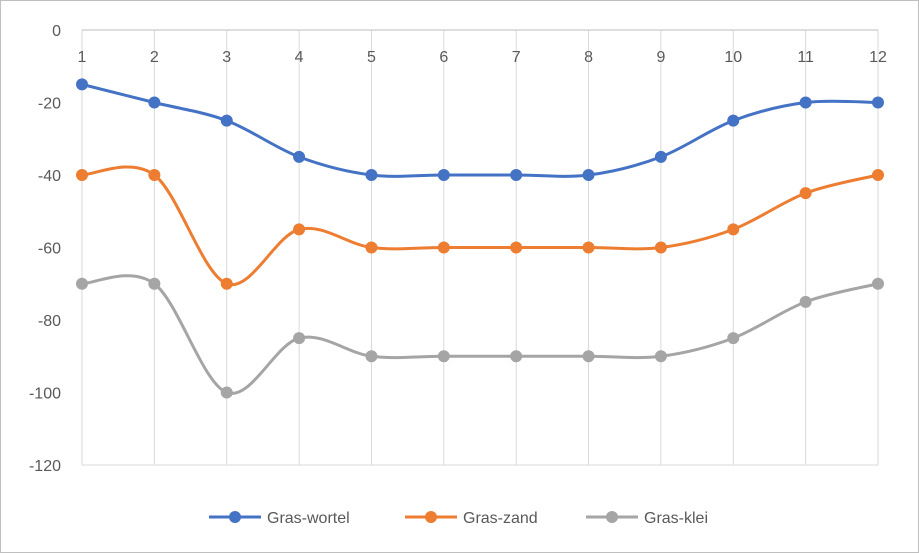  Describe the element at coordinates (226, 57) in the screenshot. I see `x-tick-label-3: 3` at that location.